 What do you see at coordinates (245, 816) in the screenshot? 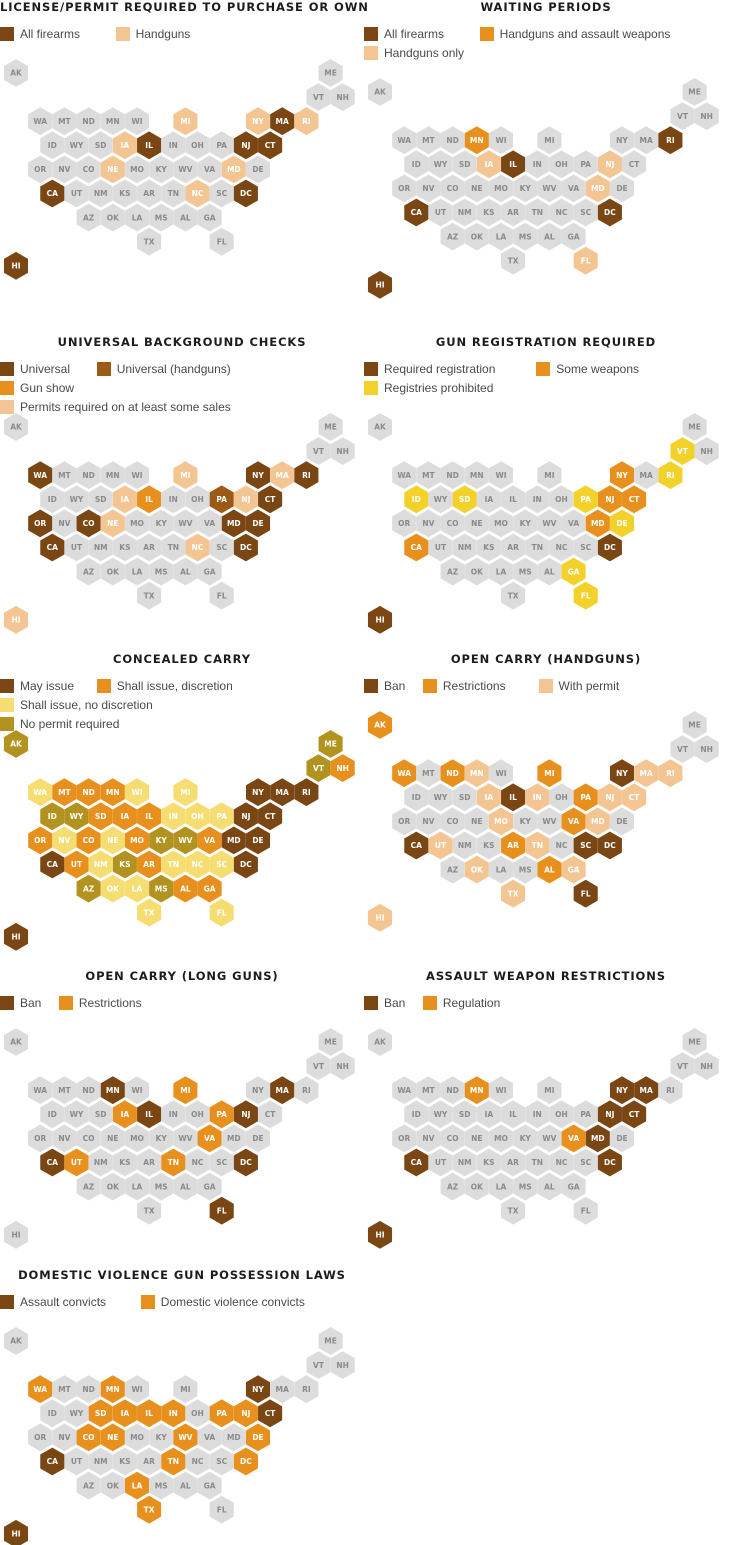
I see `state-tile-nj: NJ` at bounding box center [245, 816].